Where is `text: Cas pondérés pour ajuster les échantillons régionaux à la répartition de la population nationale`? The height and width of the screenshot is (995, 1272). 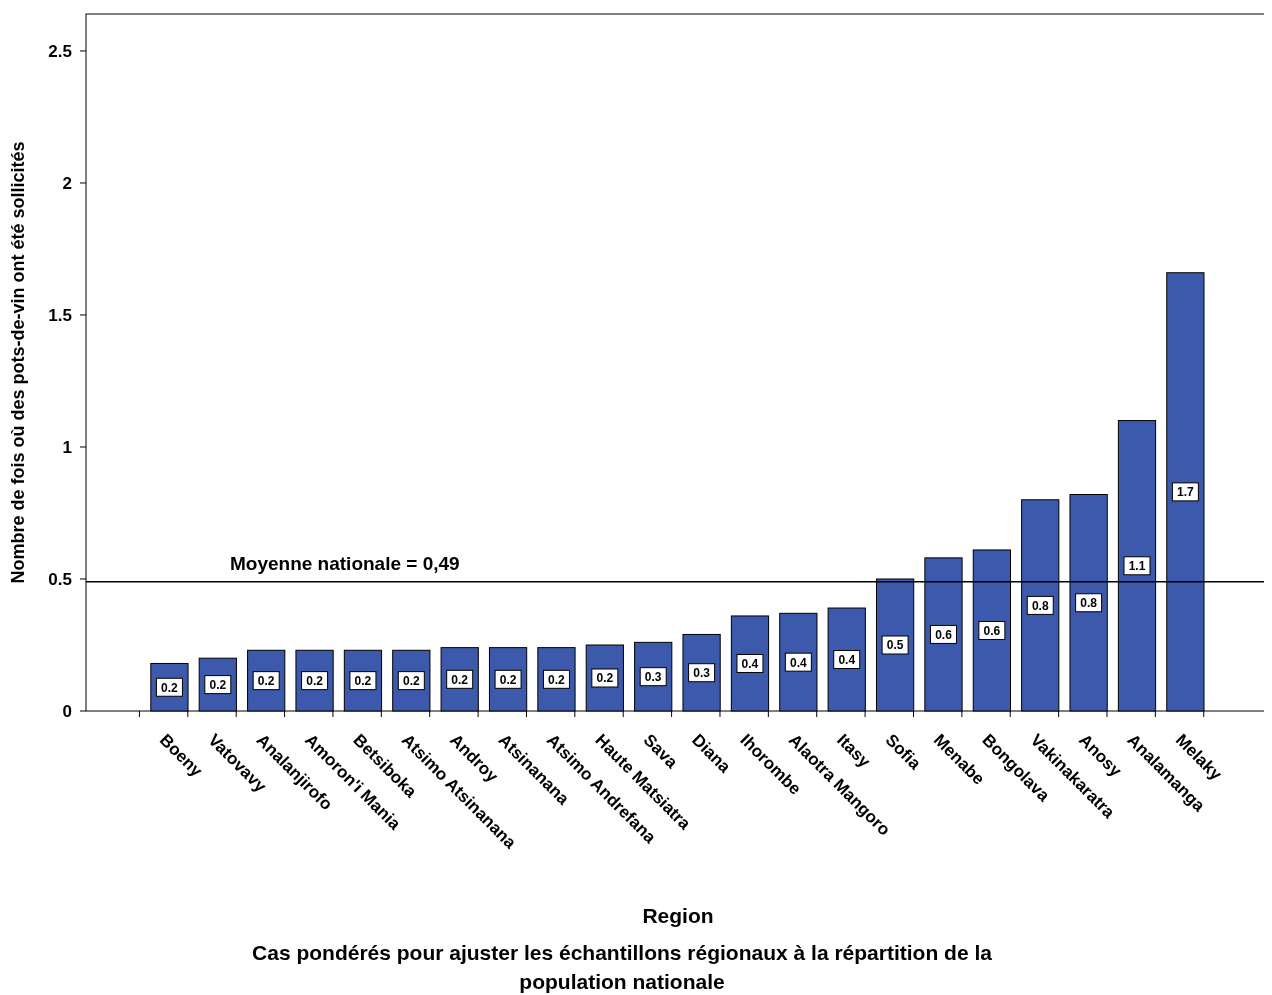
text: Cas pondérés pour ajuster les échantillons régionaux à la répartition de la population nationale is located at coordinates (622, 967).